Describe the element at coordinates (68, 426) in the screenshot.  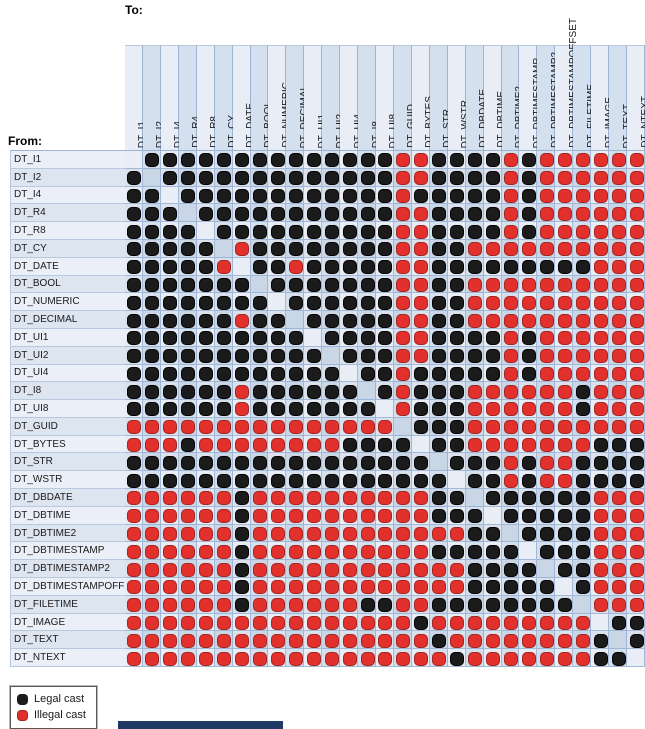
I see `row-header-DT_GUID: DT_GUID` at that location.